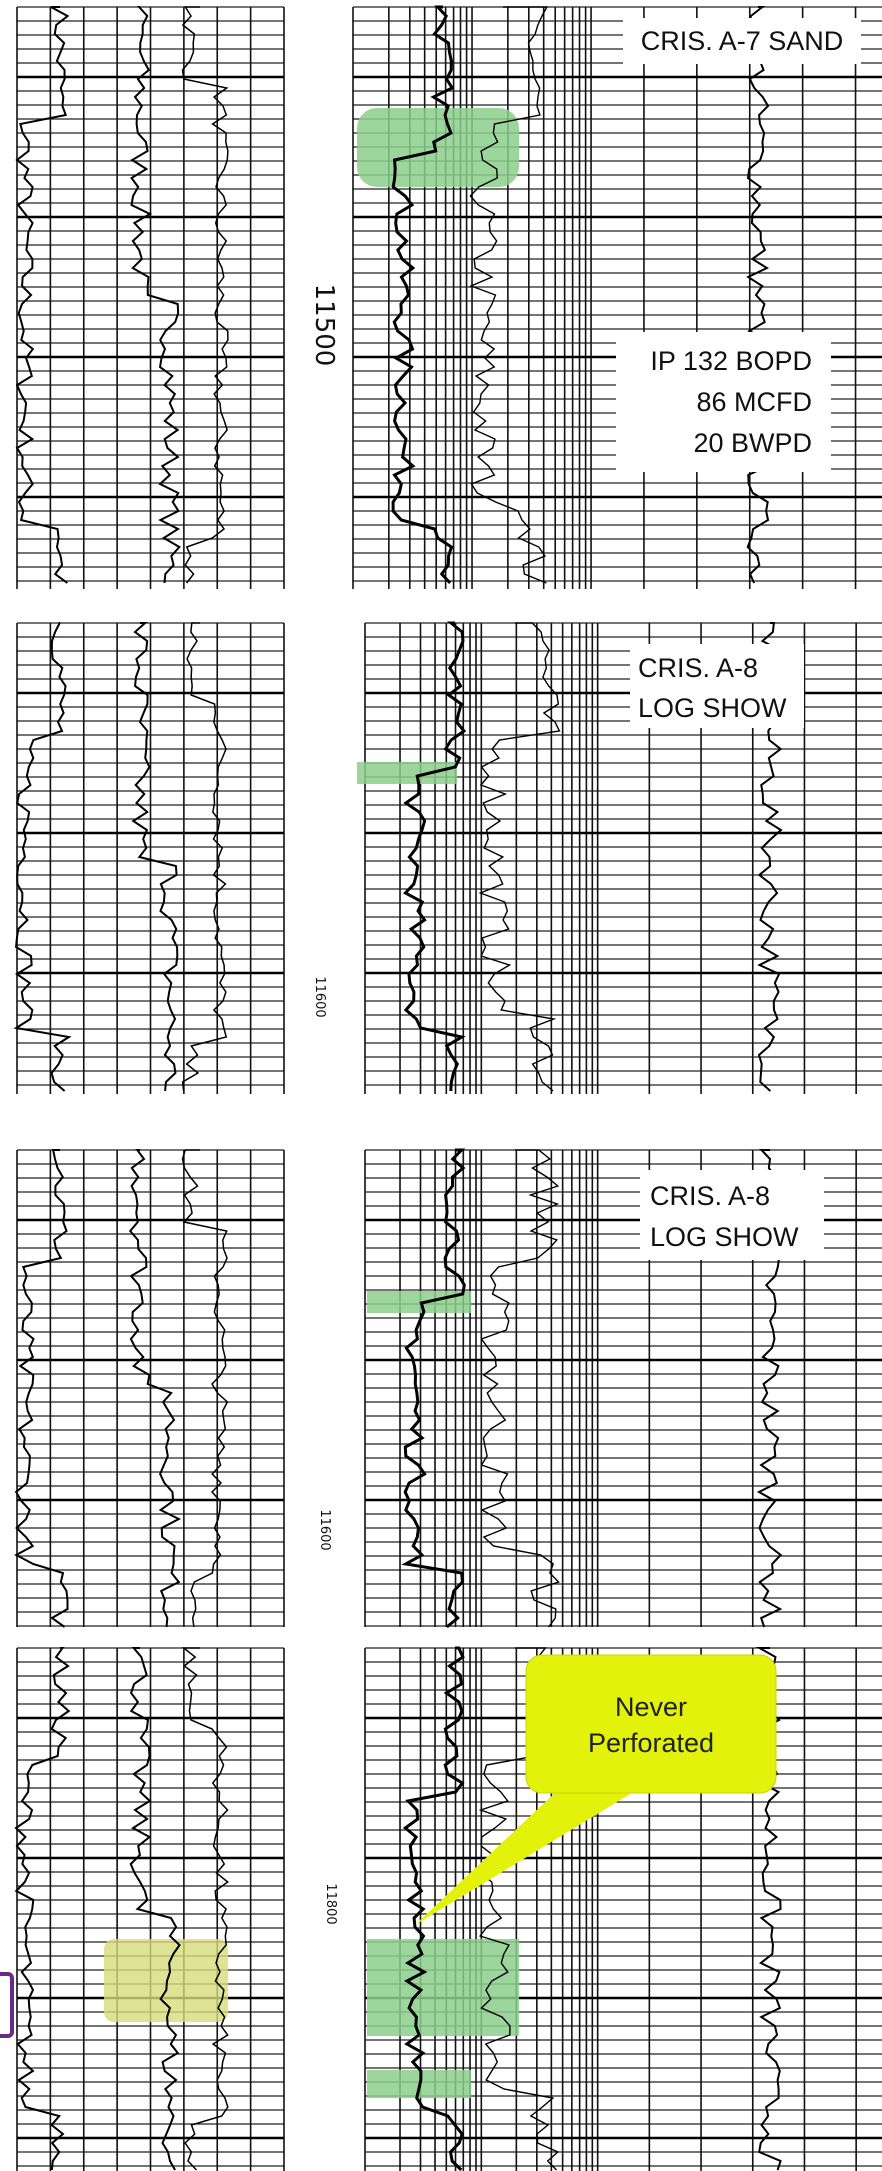 Image resolution: width=882 pixels, height=2171 pixels. Describe the element at coordinates (527, 1856) in the screenshot. I see `callout-tail` at that location.